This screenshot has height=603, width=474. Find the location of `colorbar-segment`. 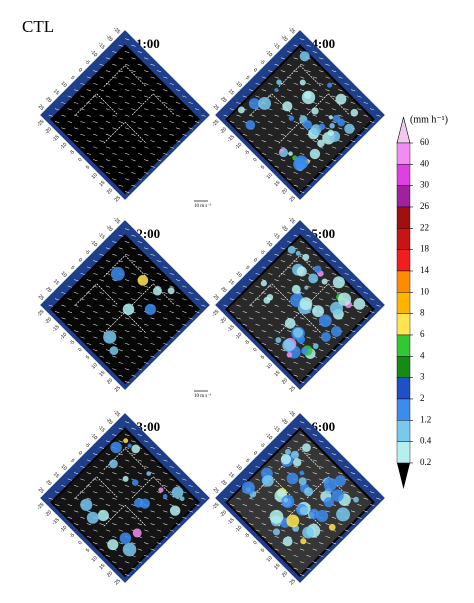

colorbar-segment is located at coordinates (403, 324).